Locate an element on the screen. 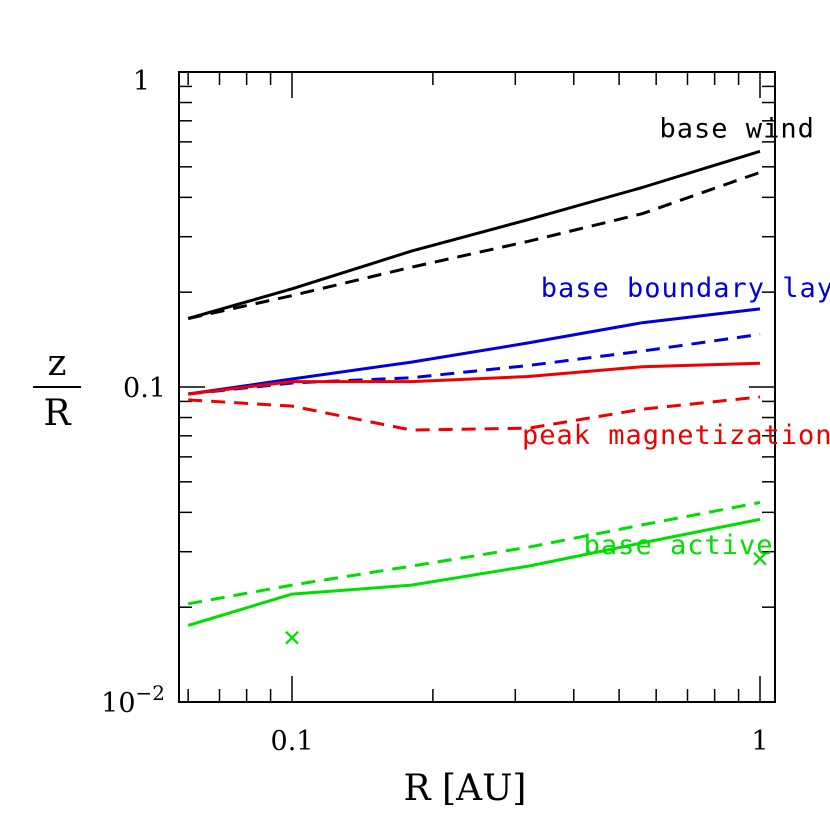 The width and height of the screenshot is (830, 830). series-line-green-solid is located at coordinates (474, 572).